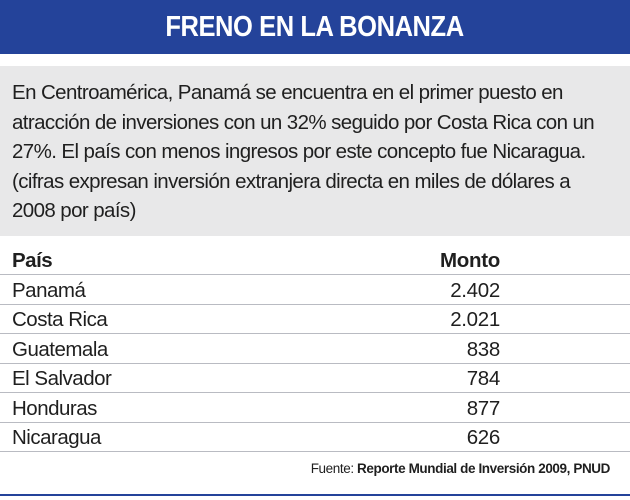 This screenshot has width=630, height=500. Describe the element at coordinates (483, 378) in the screenshot. I see `amount-cell: 784` at that location.